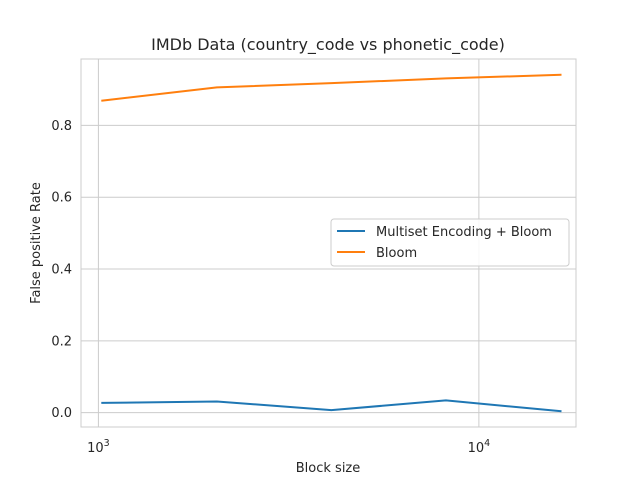 Image resolution: width=640 pixels, height=480 pixels. Describe the element at coordinates (61, 341) in the screenshot. I see `y-tick-label: 0.2` at that location.